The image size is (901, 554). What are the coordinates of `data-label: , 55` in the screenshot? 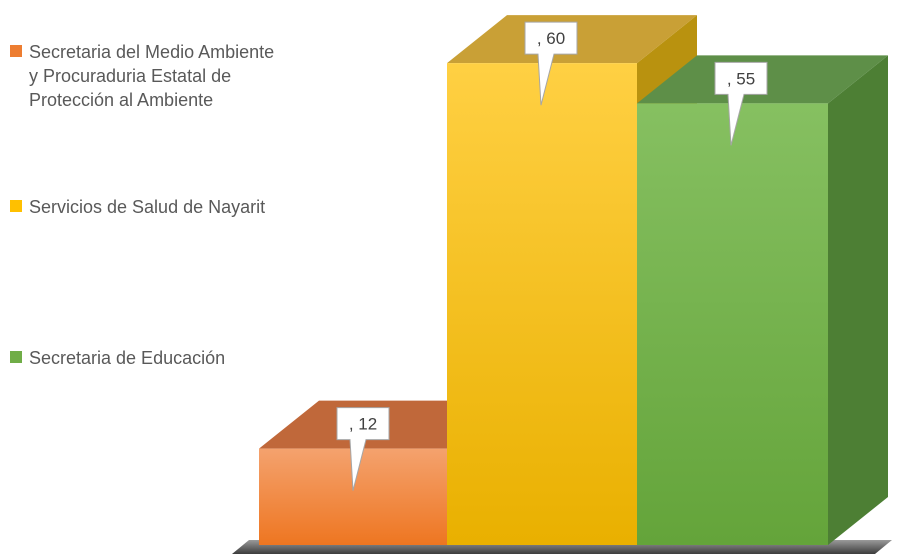 It's located at (741, 78).